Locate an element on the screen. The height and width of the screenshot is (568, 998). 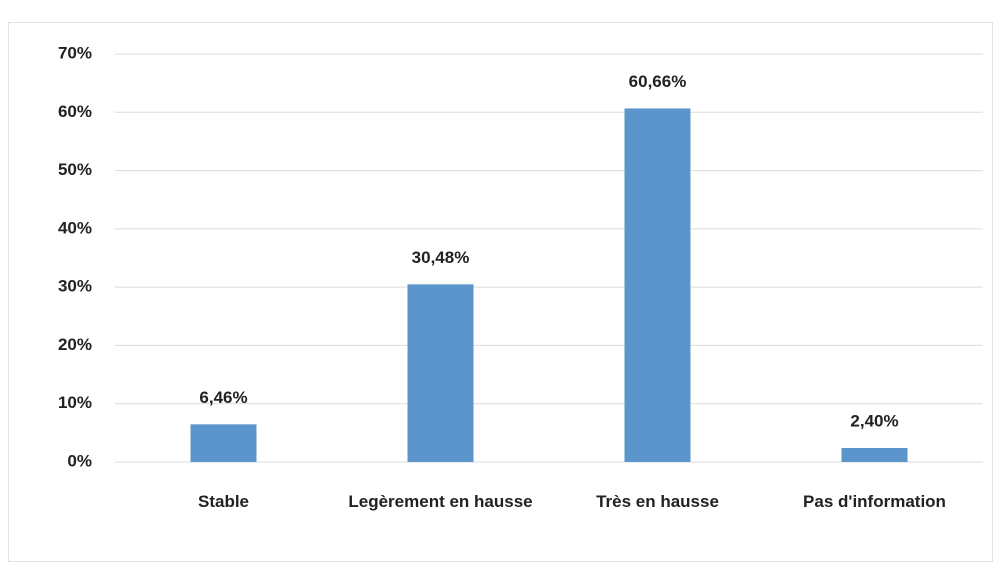
x-tick-label: Très en hausse is located at coordinates (657, 501).